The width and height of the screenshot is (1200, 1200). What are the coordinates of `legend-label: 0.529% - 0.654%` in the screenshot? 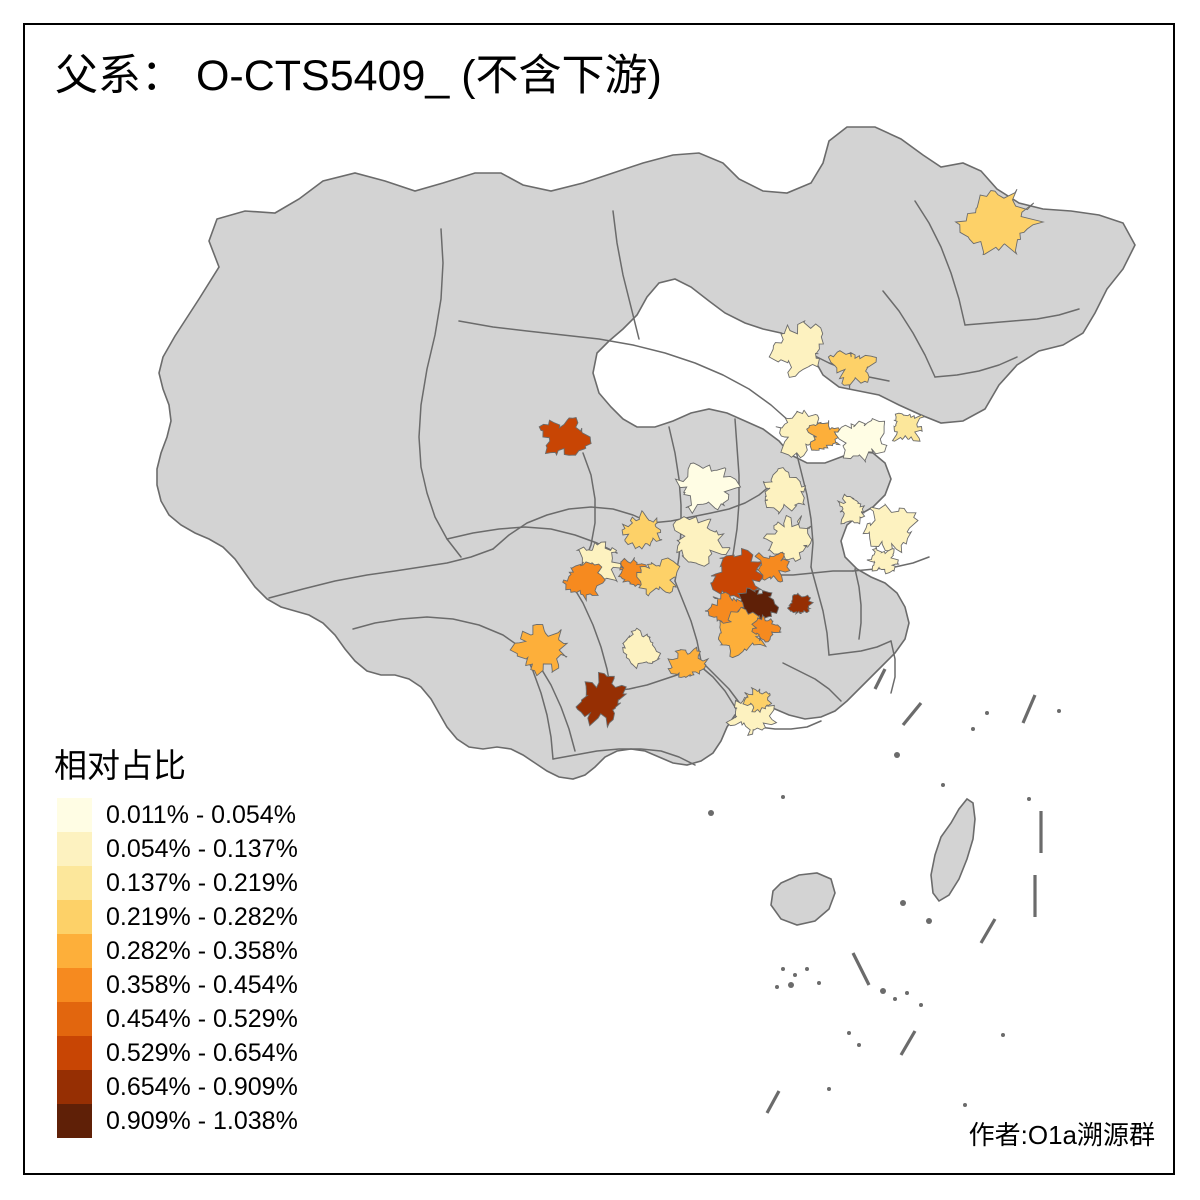 It's located at (202, 1052).